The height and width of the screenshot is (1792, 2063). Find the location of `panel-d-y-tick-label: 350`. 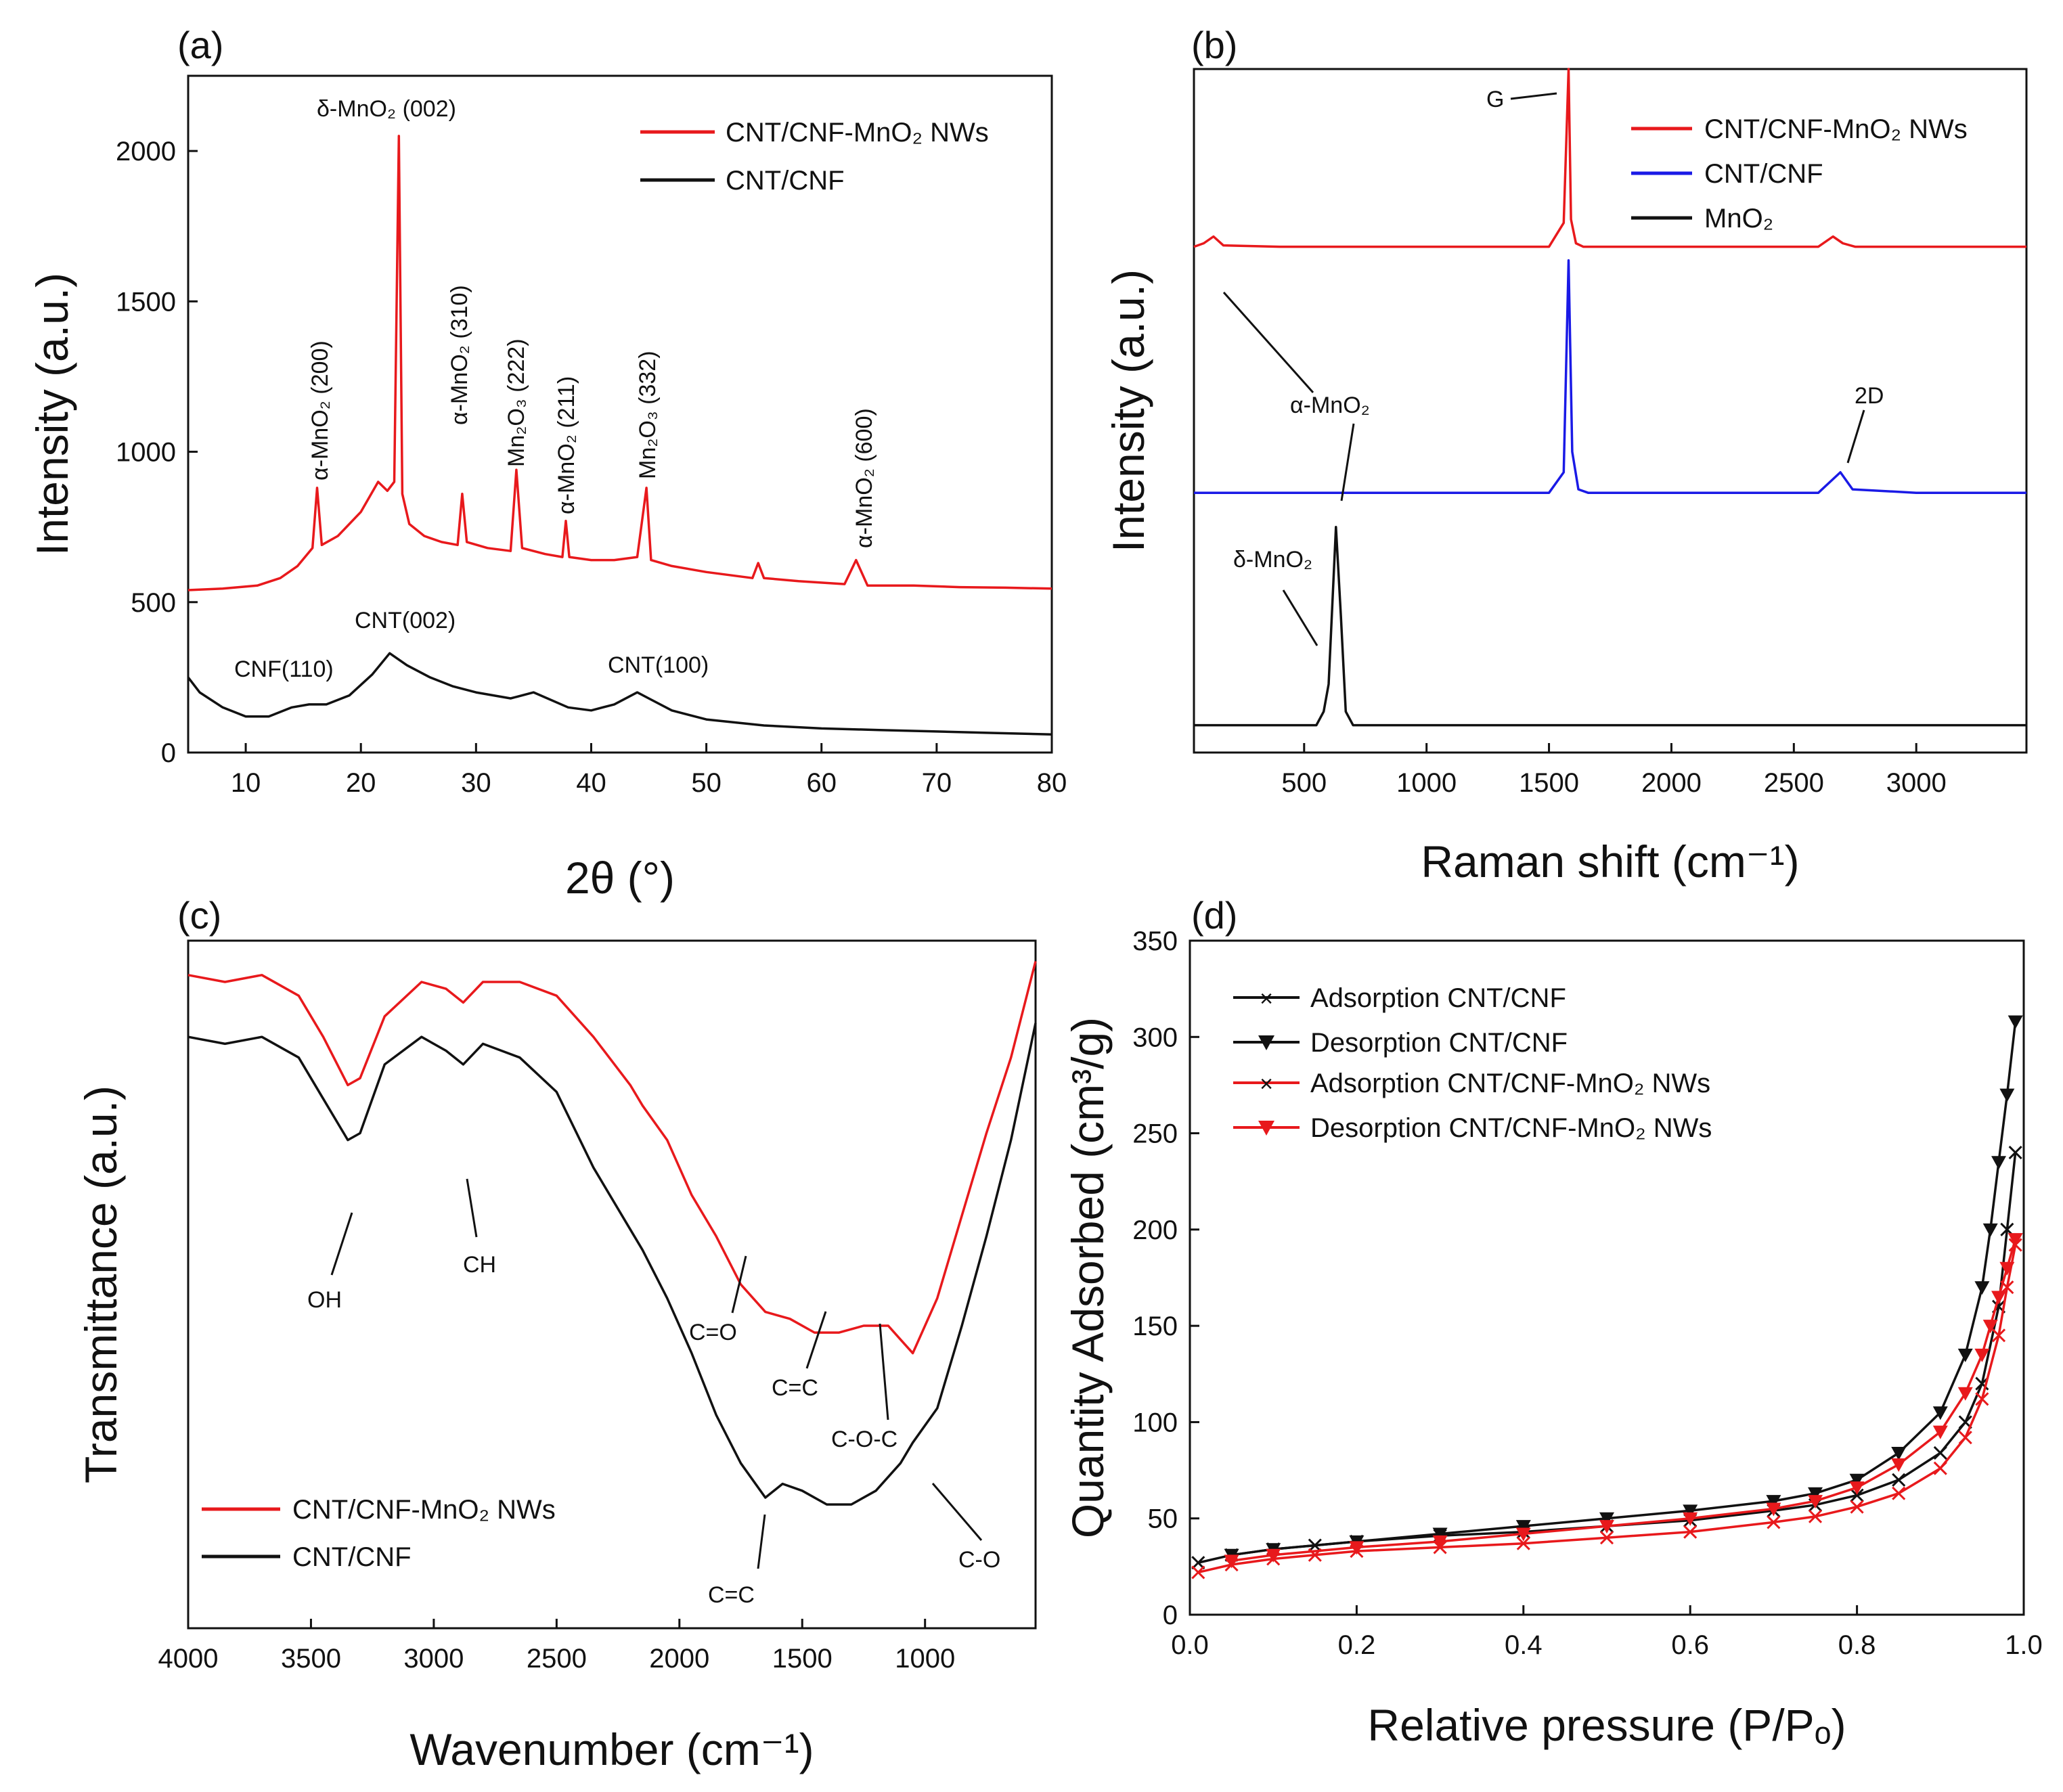

panel-d-y-tick-label: 350 is located at coordinates (1155, 941).